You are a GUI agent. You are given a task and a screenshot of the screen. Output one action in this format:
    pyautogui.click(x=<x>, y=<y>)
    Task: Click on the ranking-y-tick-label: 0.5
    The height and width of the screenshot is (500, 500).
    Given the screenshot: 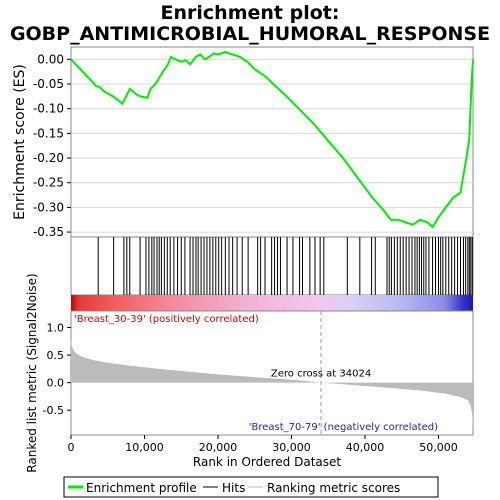 What is the action you would take?
    pyautogui.click(x=56, y=355)
    